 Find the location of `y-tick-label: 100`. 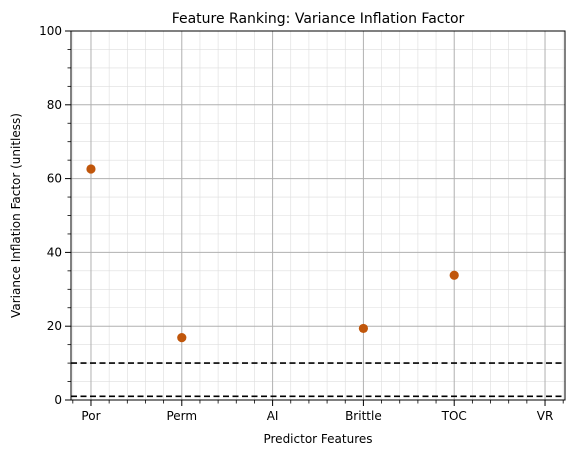

y-tick-label: 100 is located at coordinates (50, 31).